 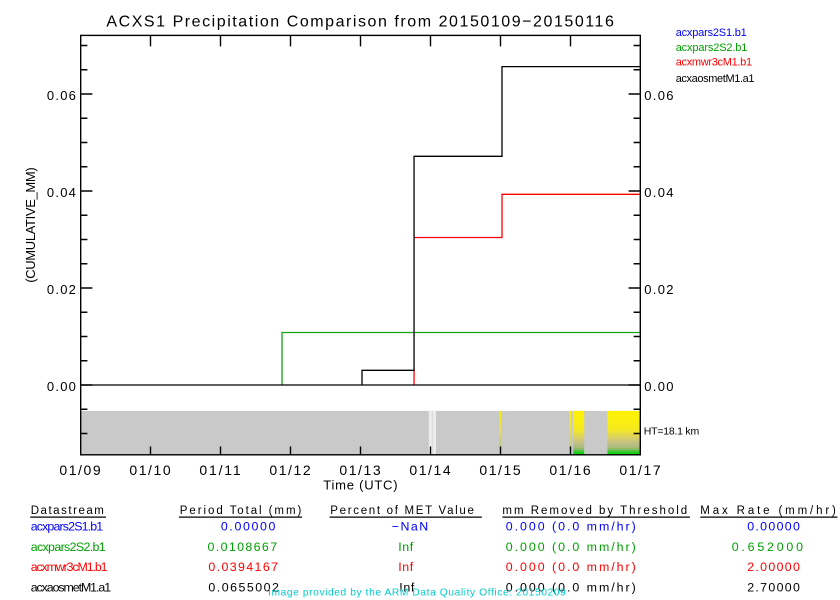 What do you see at coordinates (220, 470) in the screenshot?
I see `svg-text: 01/11` at bounding box center [220, 470].